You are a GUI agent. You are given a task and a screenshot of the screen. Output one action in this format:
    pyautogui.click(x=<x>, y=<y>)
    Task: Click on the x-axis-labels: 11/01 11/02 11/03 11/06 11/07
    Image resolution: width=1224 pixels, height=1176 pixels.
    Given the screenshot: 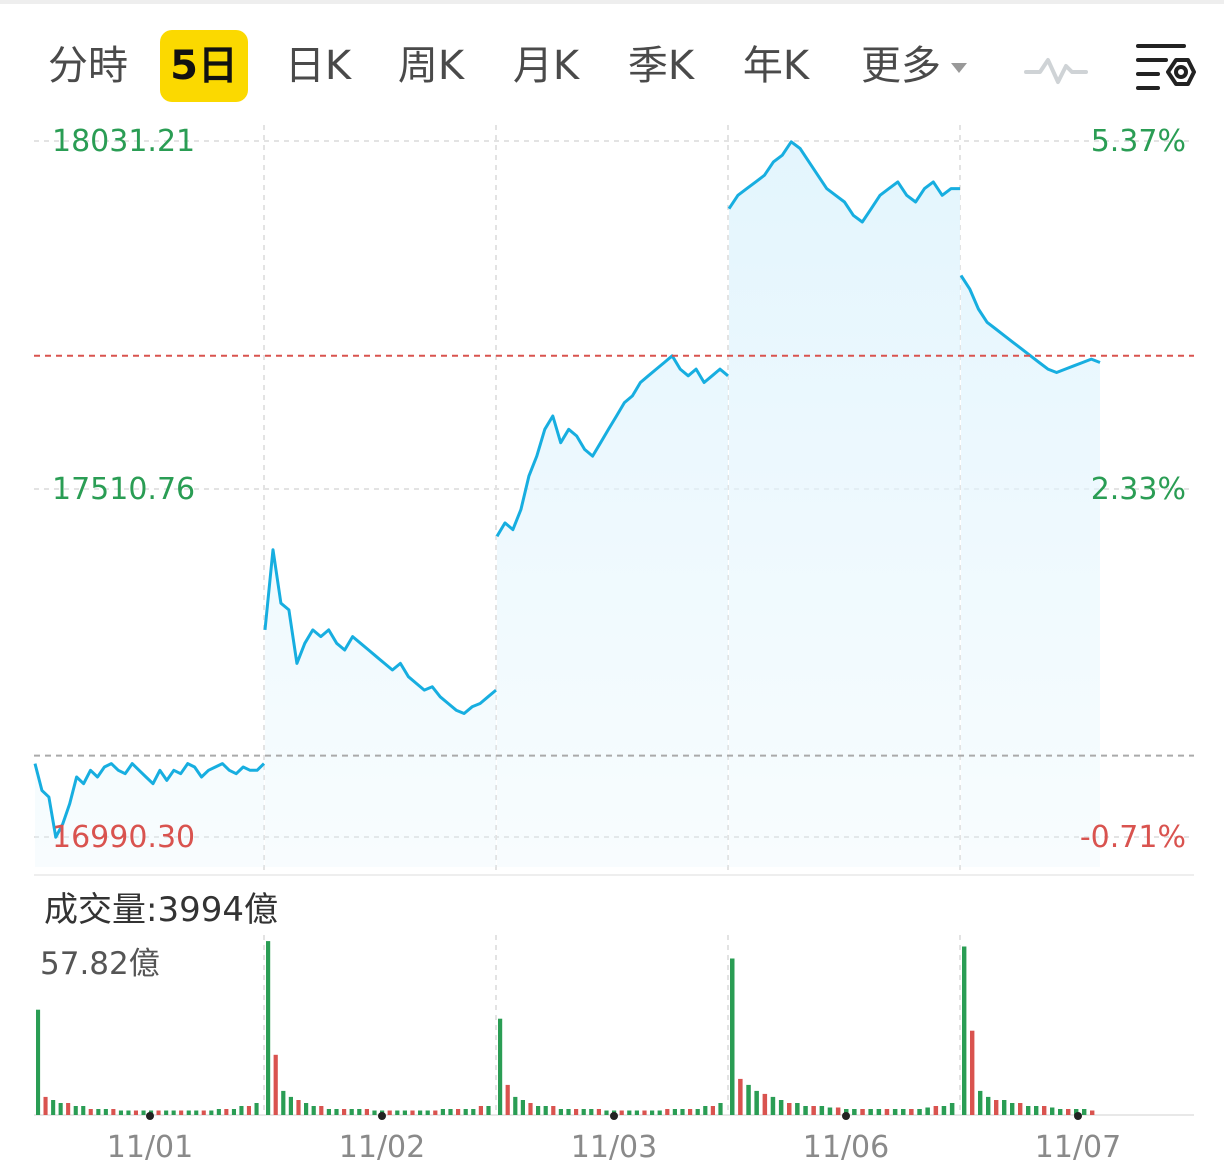 What is the action you would take?
    pyautogui.click(x=614, y=1138)
    